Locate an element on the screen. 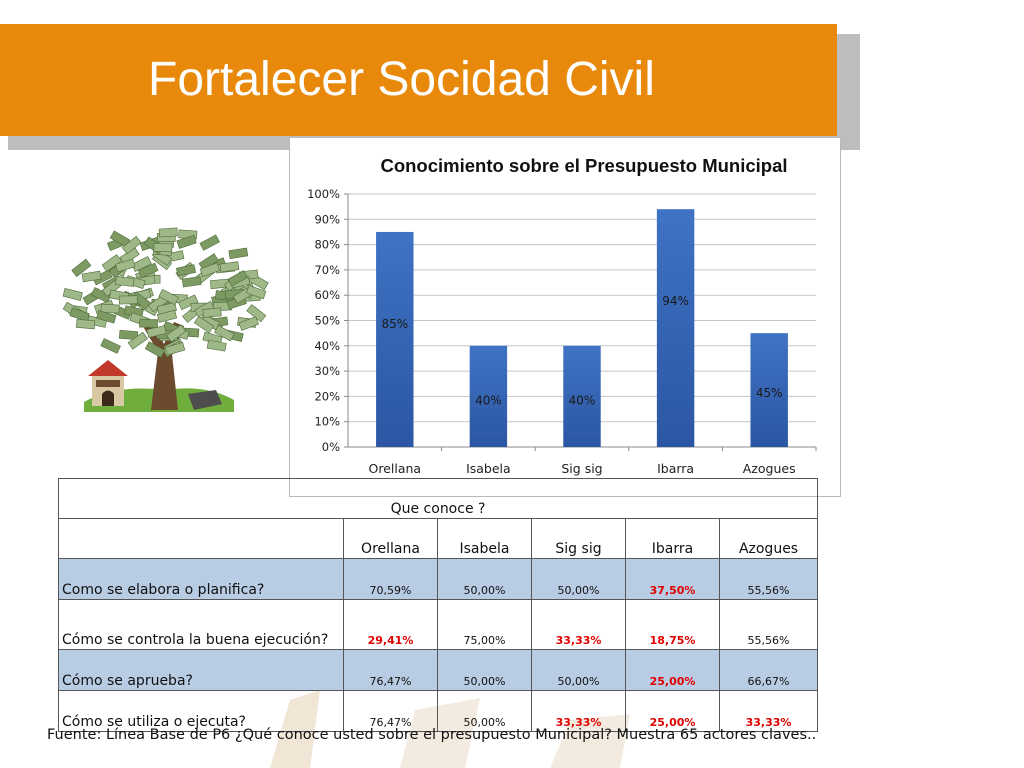 The height and width of the screenshot is (768, 1024). y-tick-label: 40% is located at coordinates (327, 346).